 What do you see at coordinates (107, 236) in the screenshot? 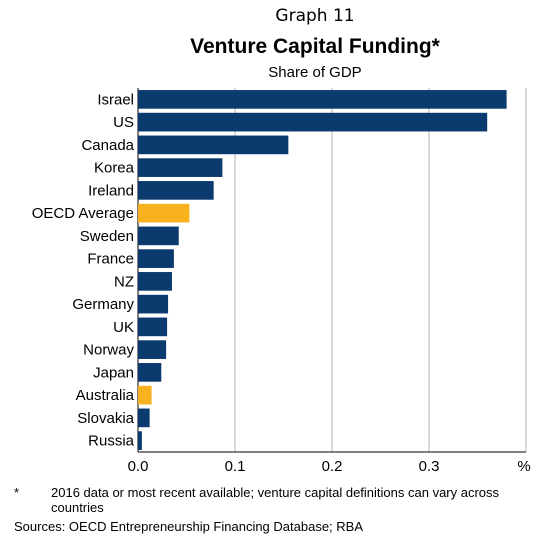
I see `category-label: Sweden` at bounding box center [107, 236].